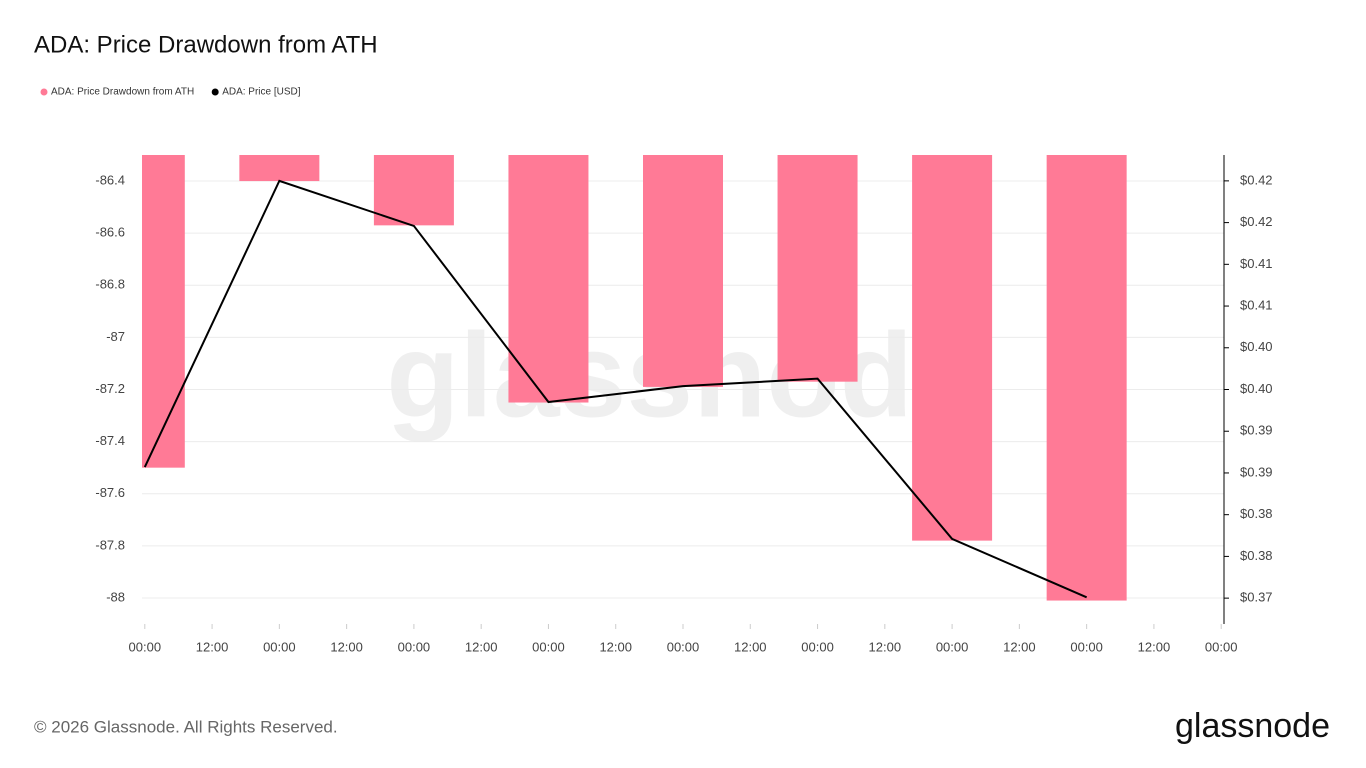  What do you see at coordinates (110, 544) in the screenshot?
I see `y-tick-label: -87.8` at bounding box center [110, 544].